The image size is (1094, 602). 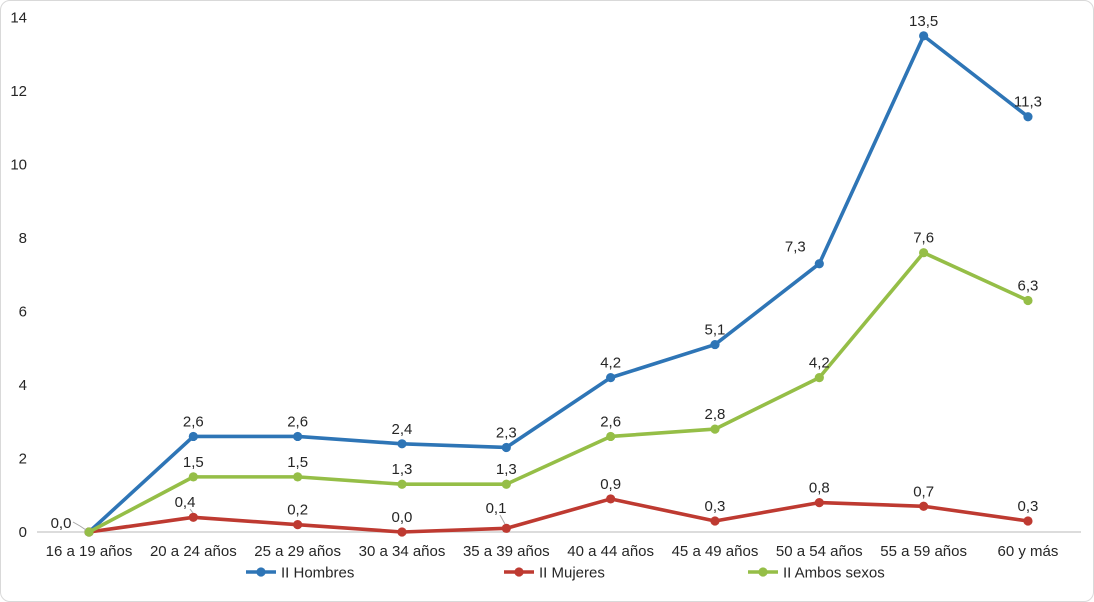 I want to click on x-axis-category-label: 40 a 44 años, so click(x=610, y=551).